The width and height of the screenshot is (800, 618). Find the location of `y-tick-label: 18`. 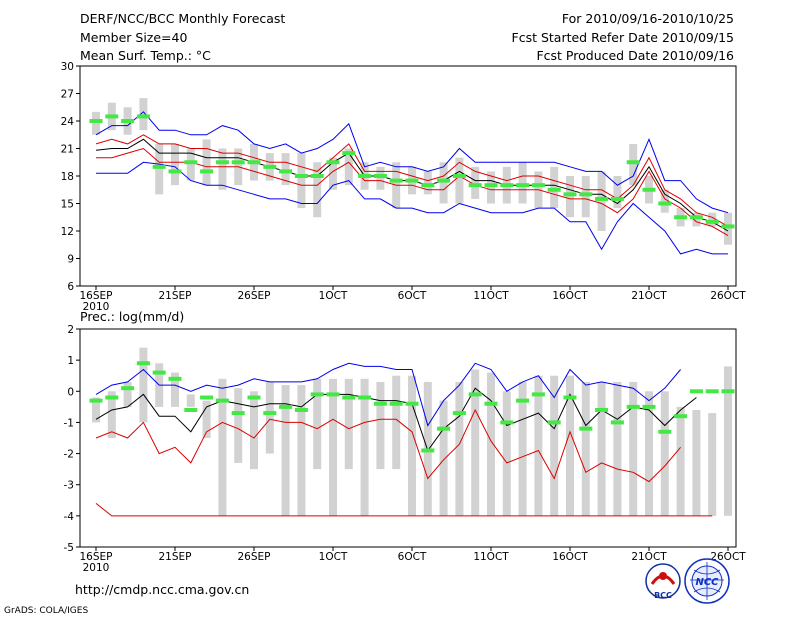

y-tick-label: 18 is located at coordinates (67, 177).